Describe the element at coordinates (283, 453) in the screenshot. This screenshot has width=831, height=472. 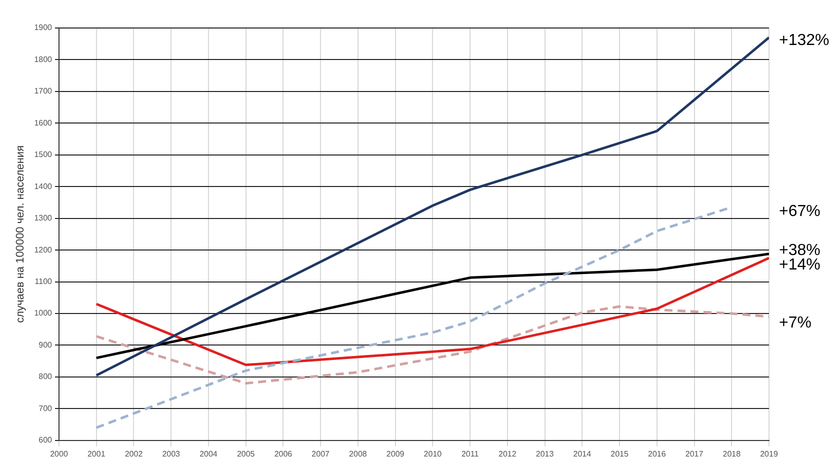
I see `x-tick-label: 2006` at that location.